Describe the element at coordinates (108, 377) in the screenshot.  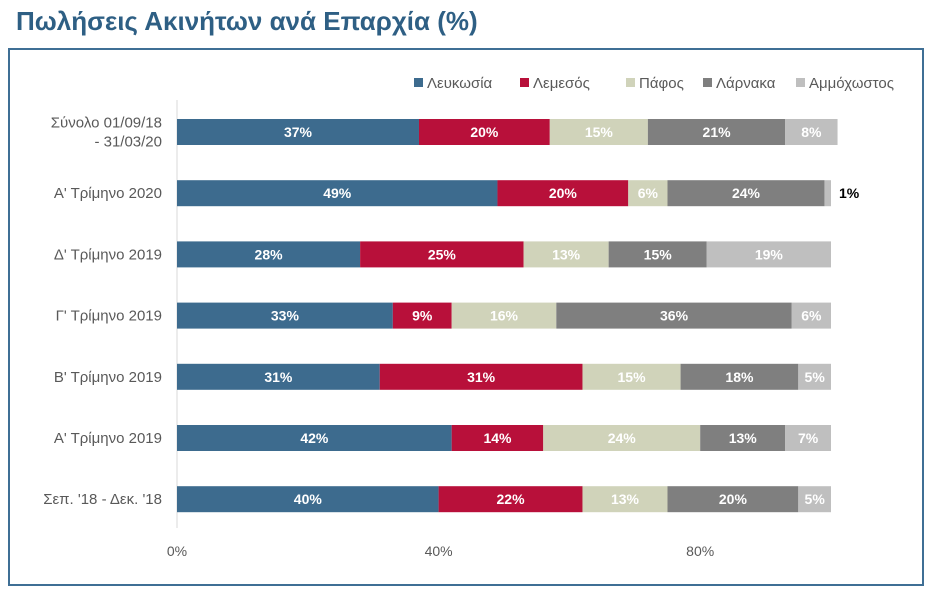
I see `category-label: Β' Τρίμηνο 2019` at that location.